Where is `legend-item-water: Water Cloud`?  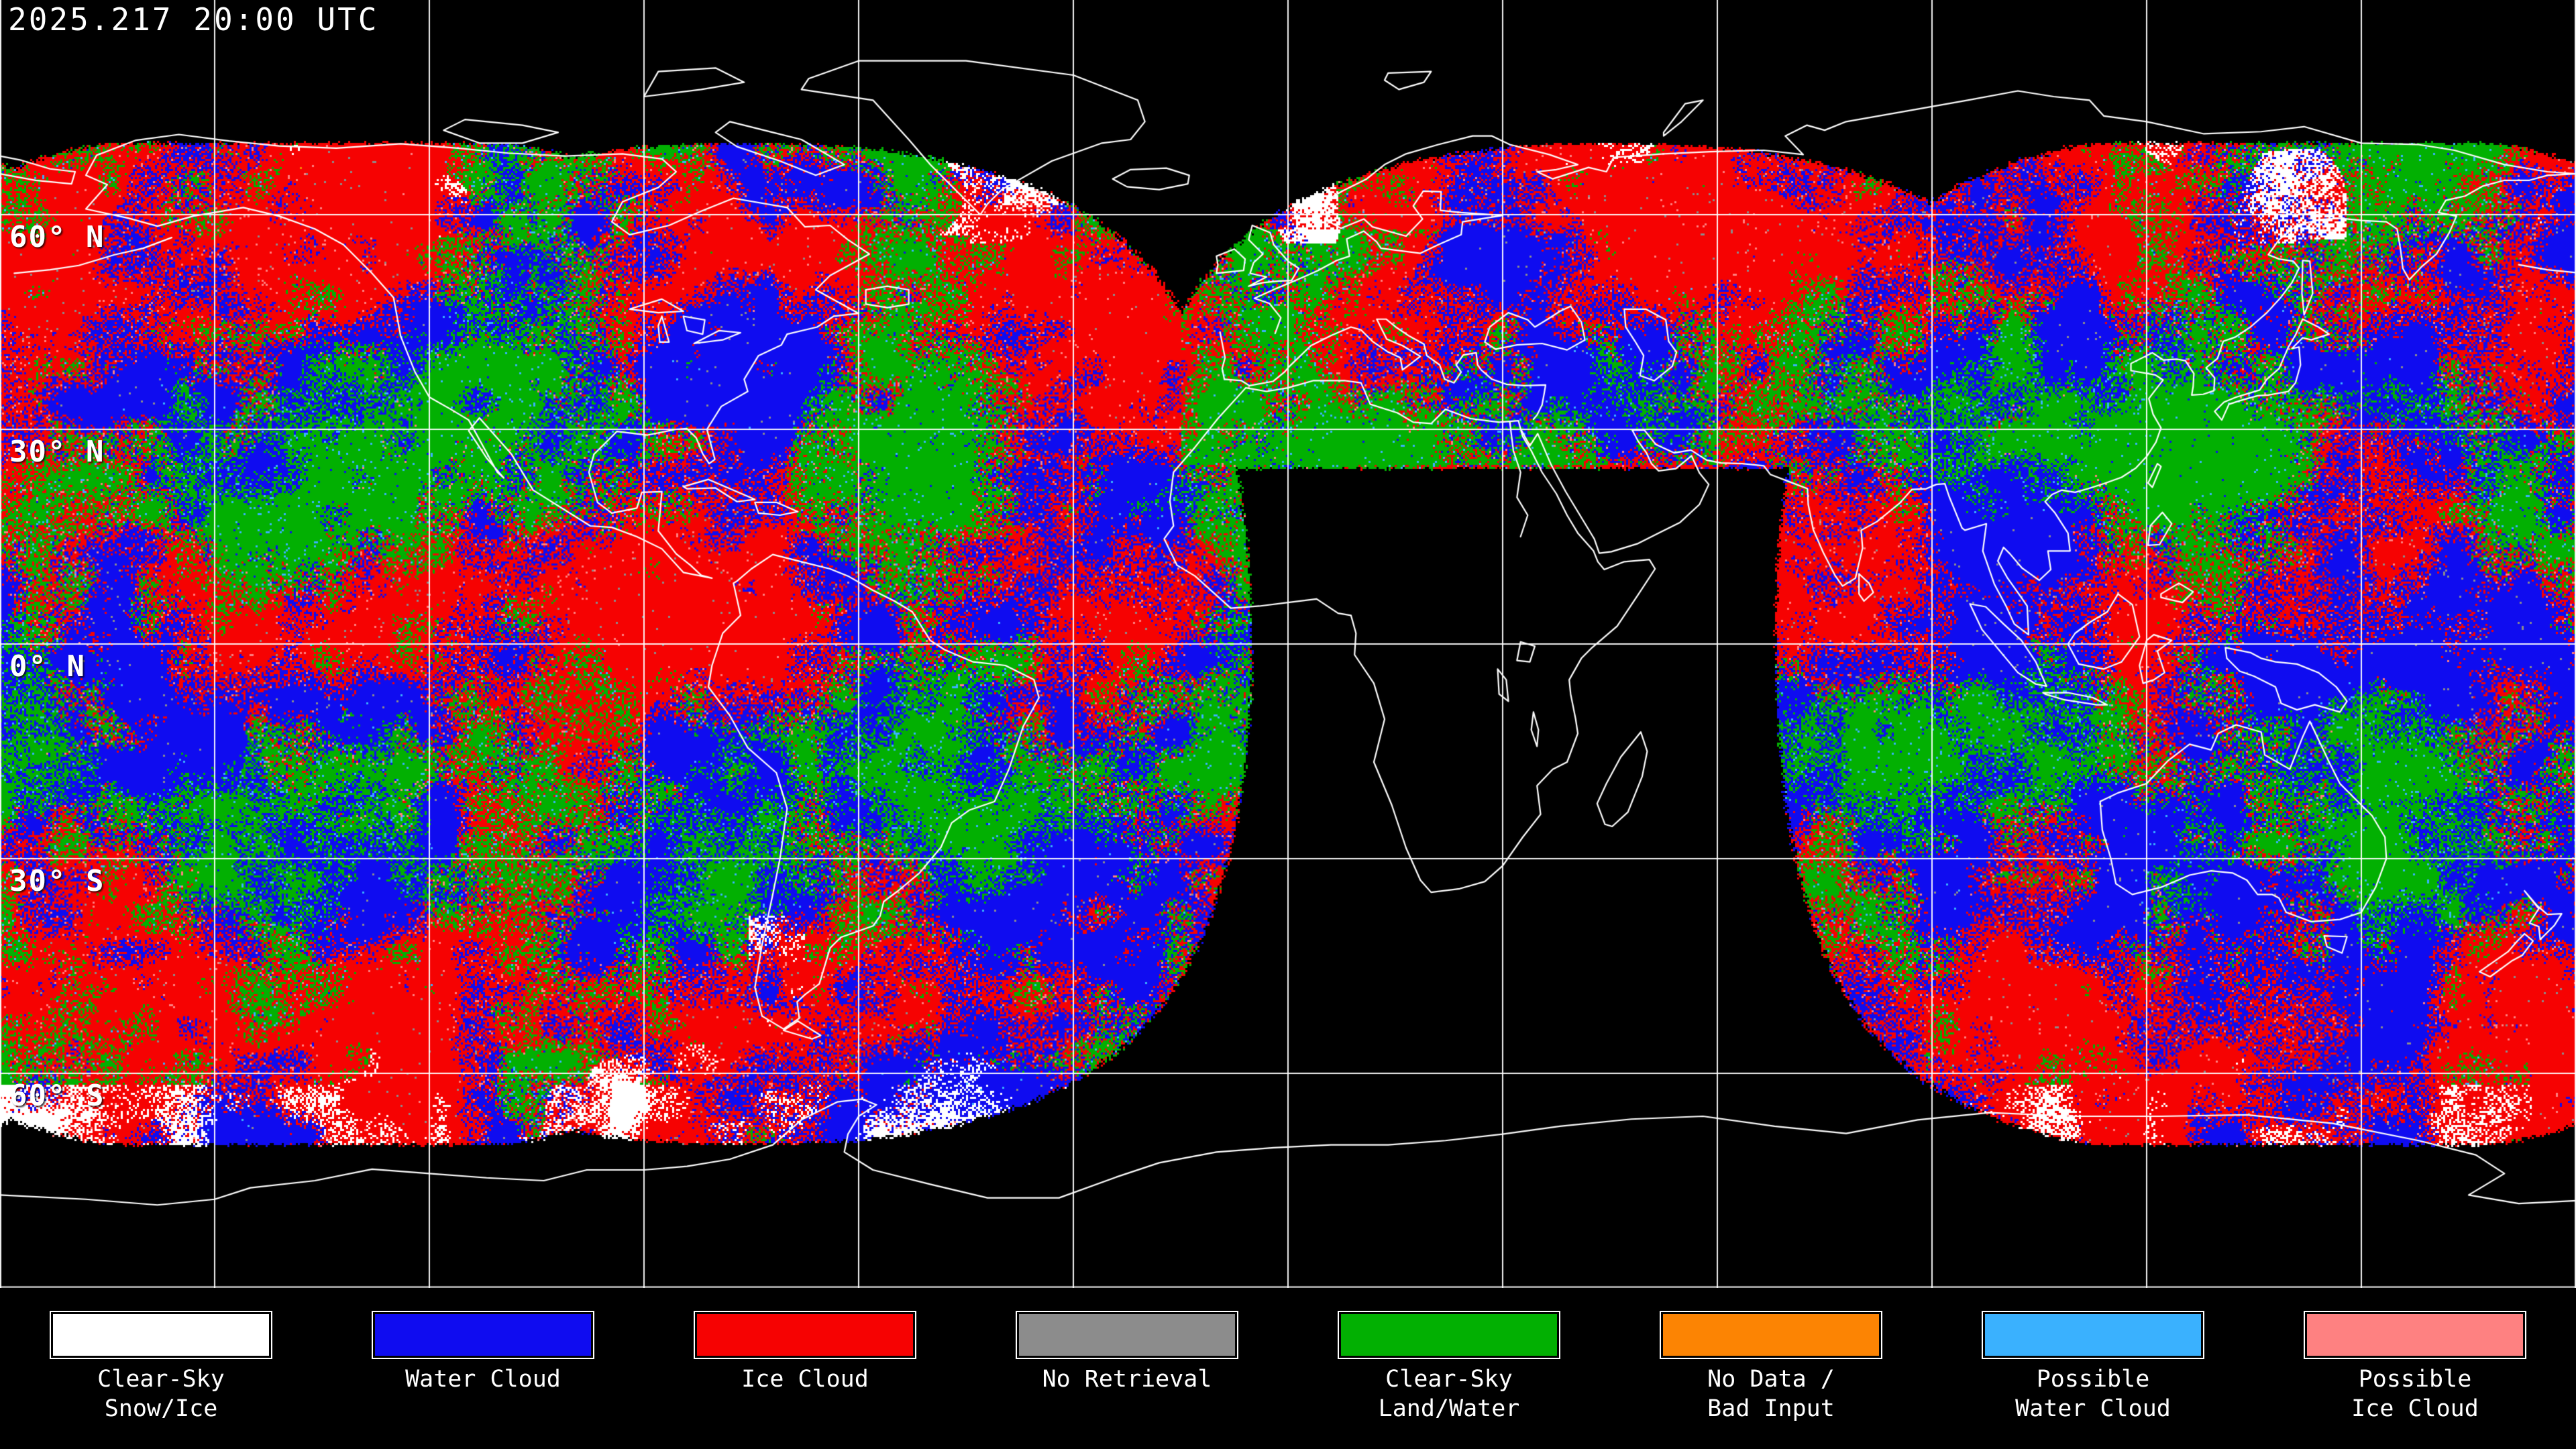 legend-item-water: Water Cloud is located at coordinates (483, 1368).